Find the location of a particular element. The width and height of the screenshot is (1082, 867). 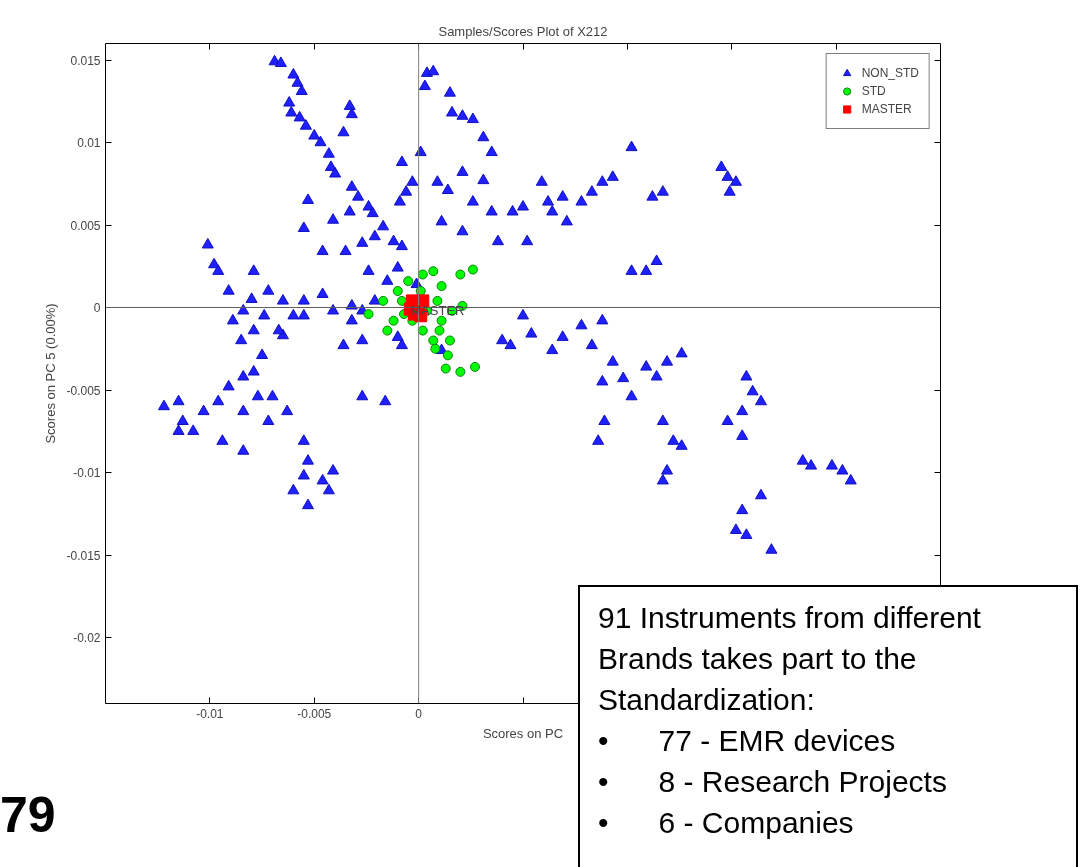

annotation: MASTER is located at coordinates (437, 311).